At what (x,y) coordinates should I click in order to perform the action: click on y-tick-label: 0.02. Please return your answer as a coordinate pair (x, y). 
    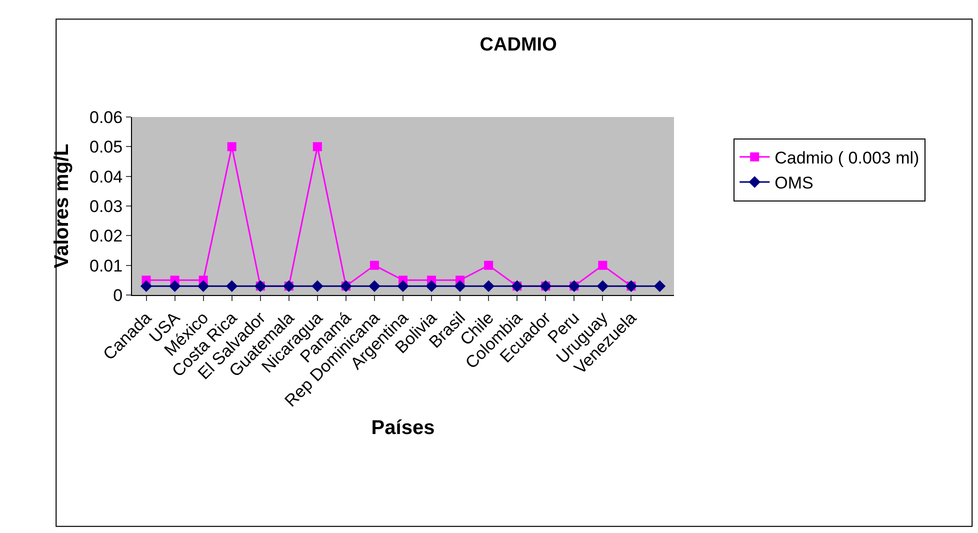
    Looking at the image, I should click on (106, 236).